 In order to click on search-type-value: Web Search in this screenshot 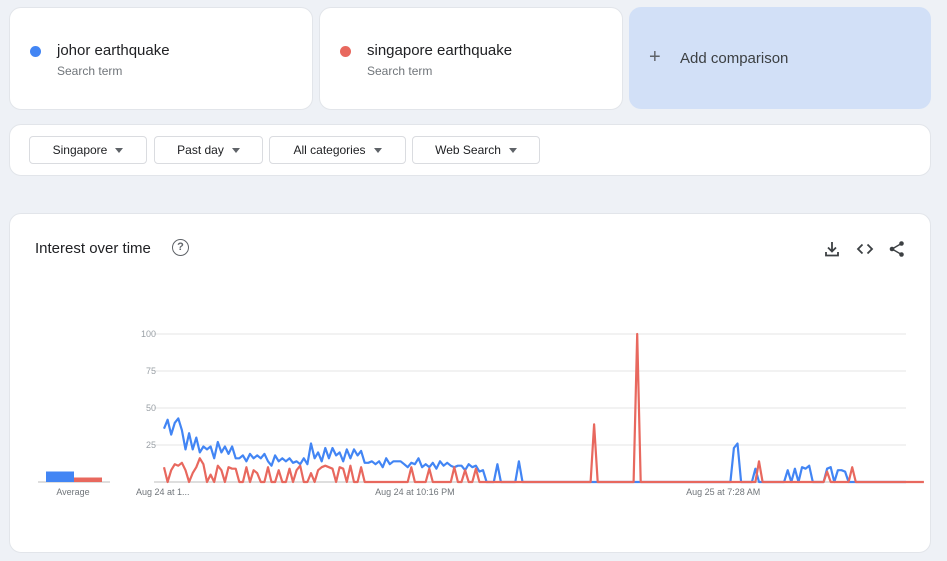, I will do `click(468, 150)`.